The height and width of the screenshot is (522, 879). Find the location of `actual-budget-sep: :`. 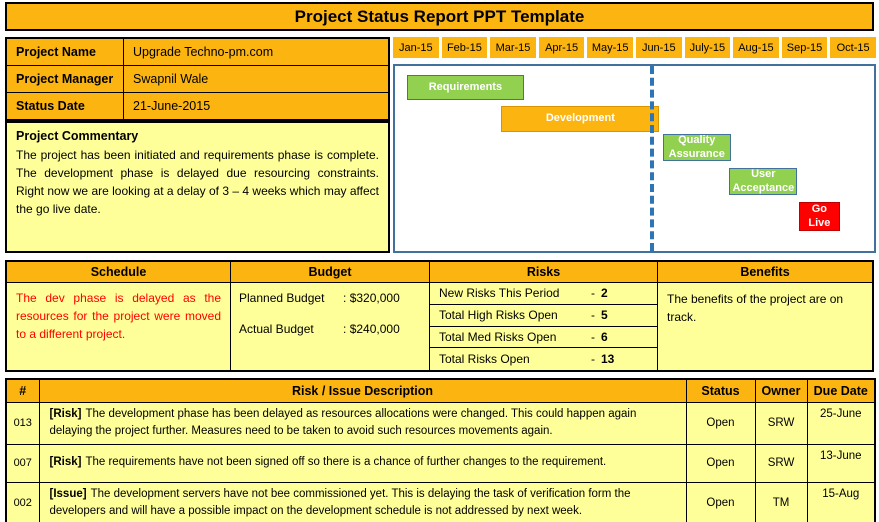

actual-budget-sep: : is located at coordinates (345, 329).